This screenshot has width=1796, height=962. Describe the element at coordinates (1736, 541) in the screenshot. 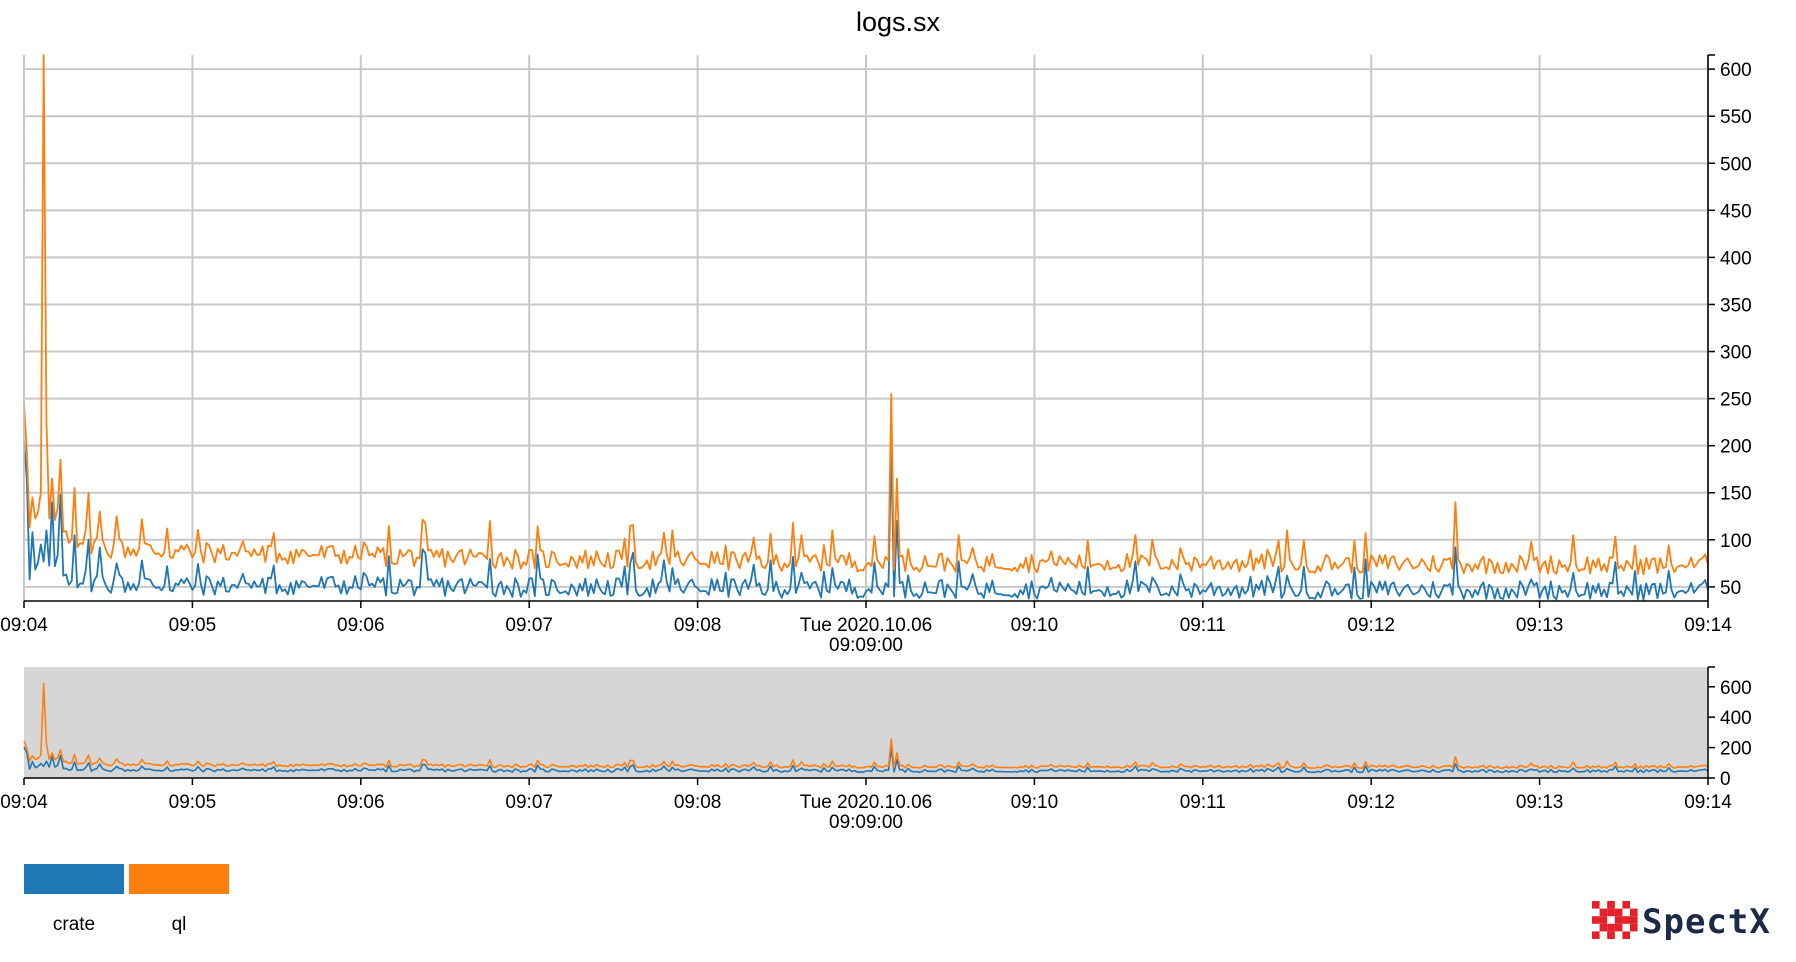

I see `y-tick-label: 100` at that location.